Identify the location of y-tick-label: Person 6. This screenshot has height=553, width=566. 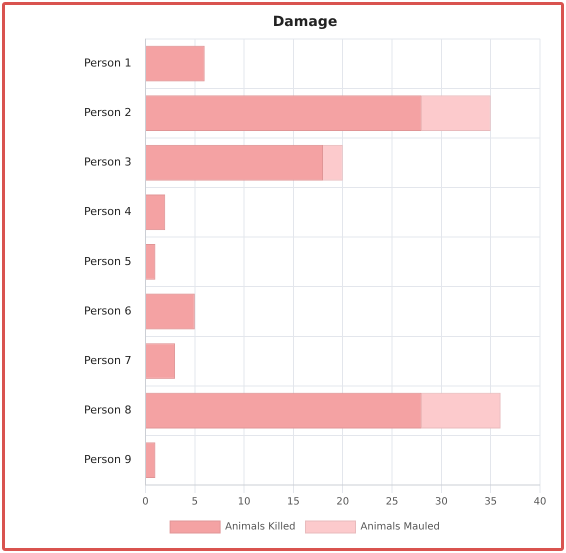
(108, 311).